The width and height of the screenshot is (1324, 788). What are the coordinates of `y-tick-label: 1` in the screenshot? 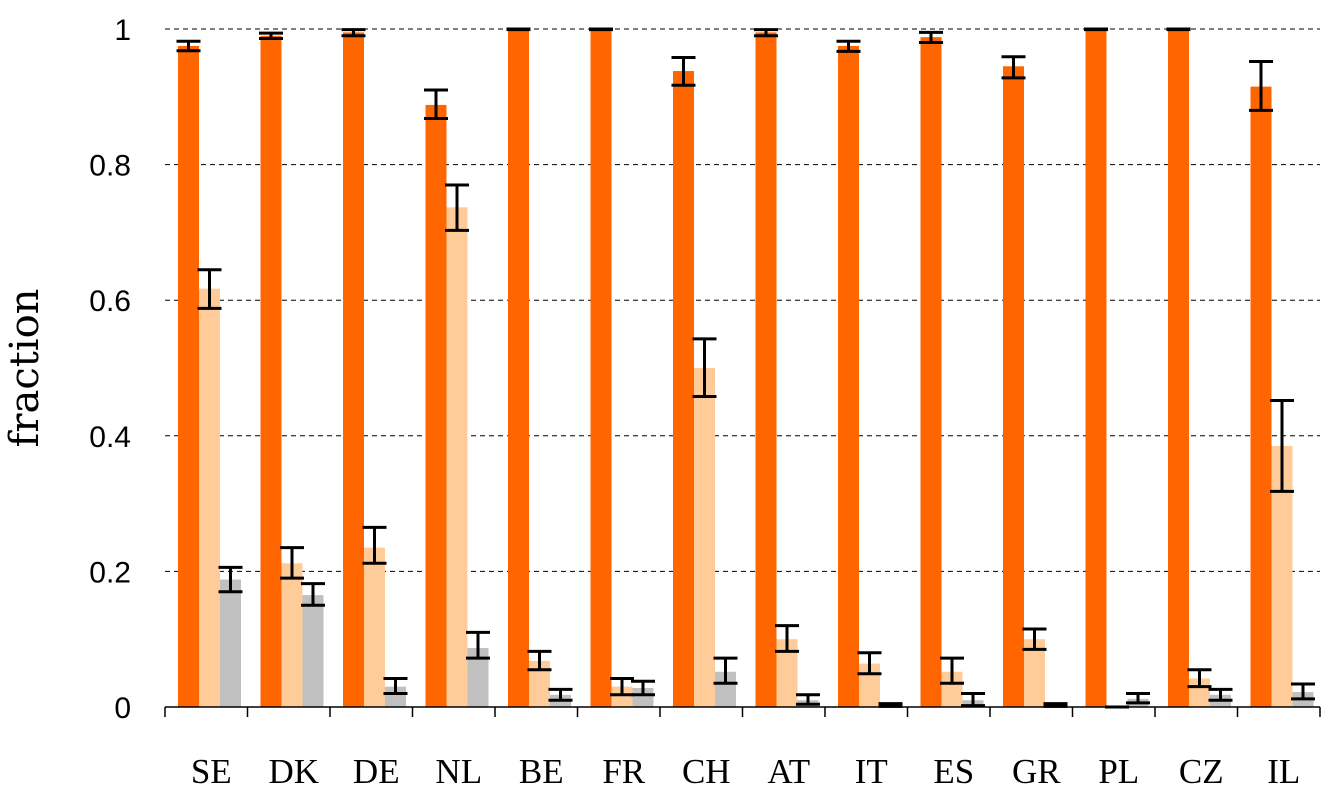 It's located at (122, 30).